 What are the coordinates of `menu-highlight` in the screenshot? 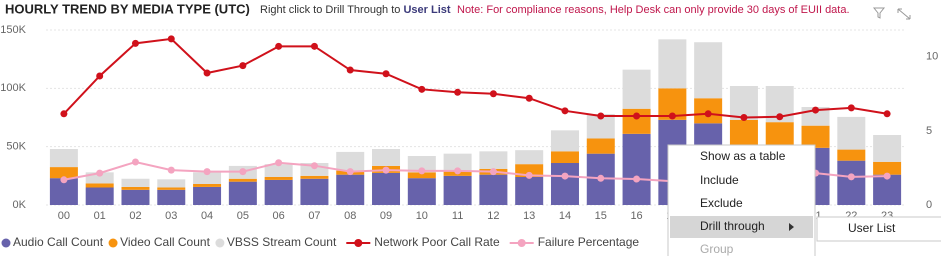 It's located at (741, 227).